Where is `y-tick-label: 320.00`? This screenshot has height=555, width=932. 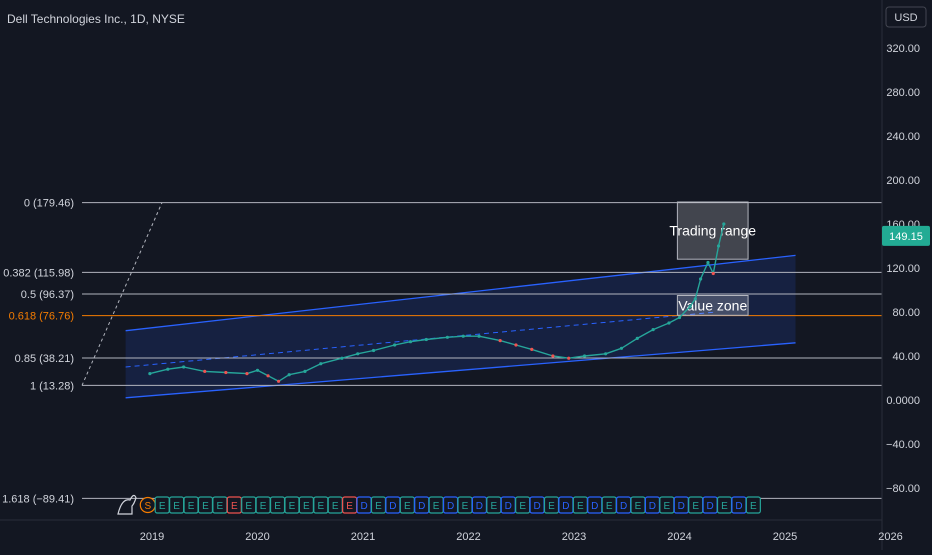
y-tick-label: 320.00 is located at coordinates (903, 49).